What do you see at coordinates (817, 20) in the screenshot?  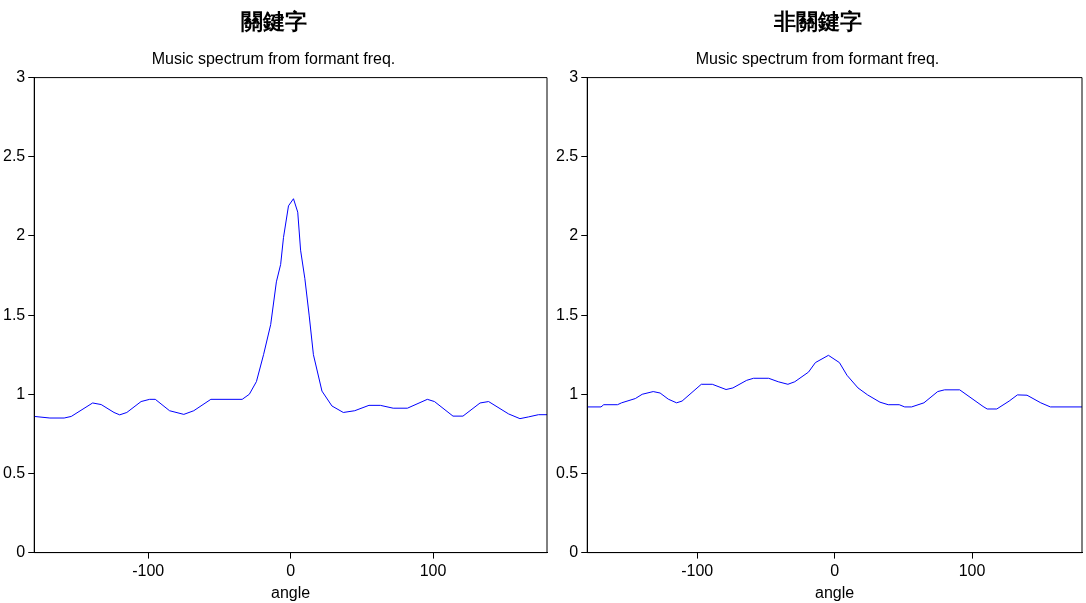 I see `chart-title: 非關鍵字` at bounding box center [817, 20].